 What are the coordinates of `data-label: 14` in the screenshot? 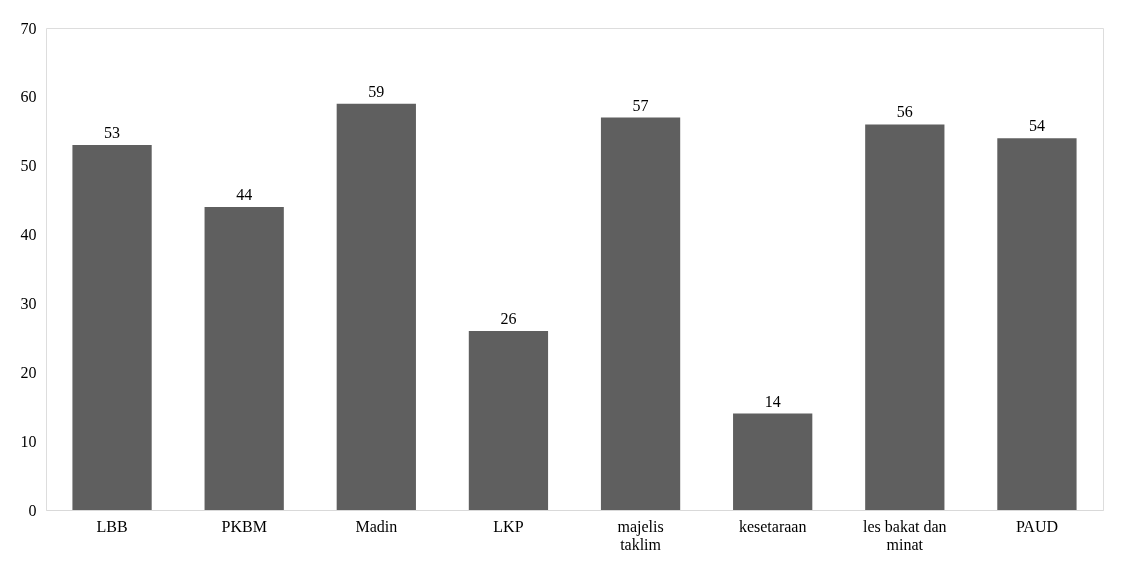 It's located at (772, 401).